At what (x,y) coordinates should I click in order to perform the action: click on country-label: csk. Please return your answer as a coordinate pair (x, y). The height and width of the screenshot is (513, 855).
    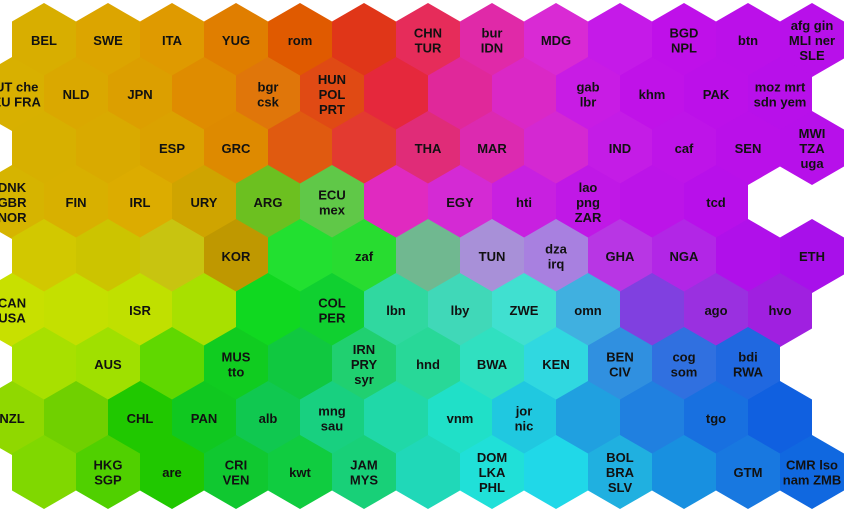
    Looking at the image, I should click on (268, 102).